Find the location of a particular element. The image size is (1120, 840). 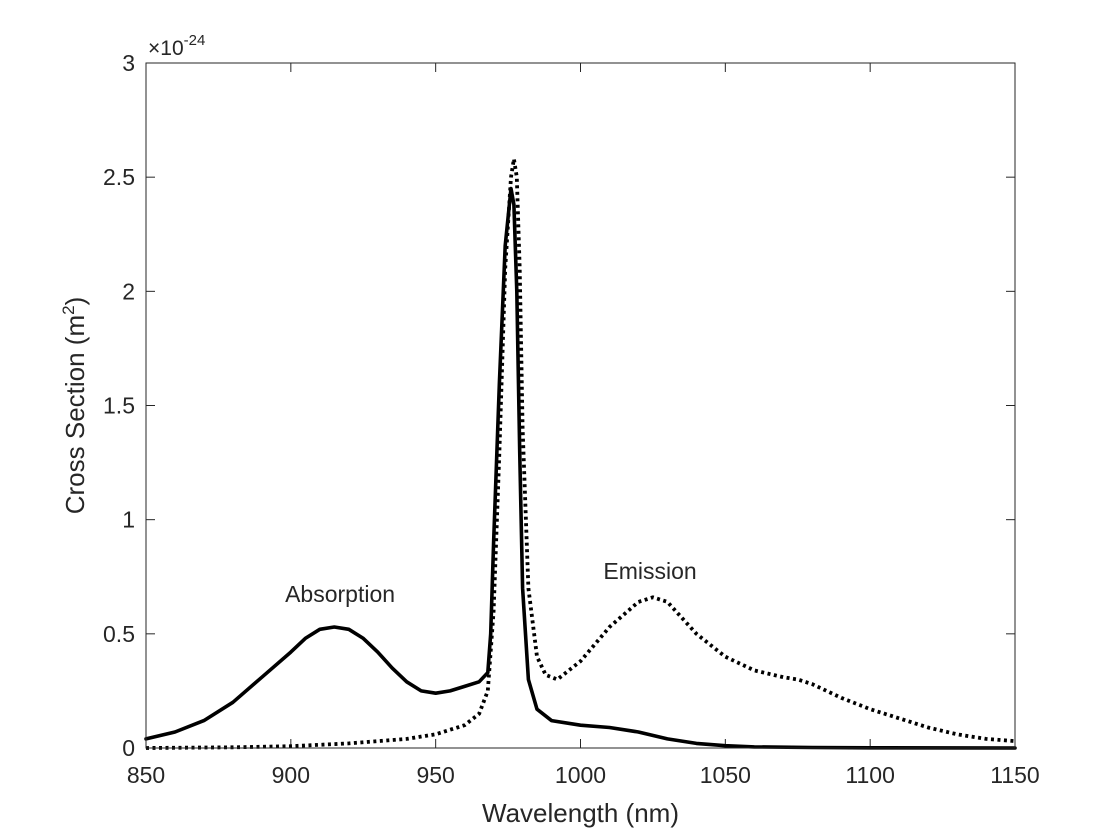

y-tick-labels: 0 0.5 1 1.5 2 2.5 3 is located at coordinates (119, 405).